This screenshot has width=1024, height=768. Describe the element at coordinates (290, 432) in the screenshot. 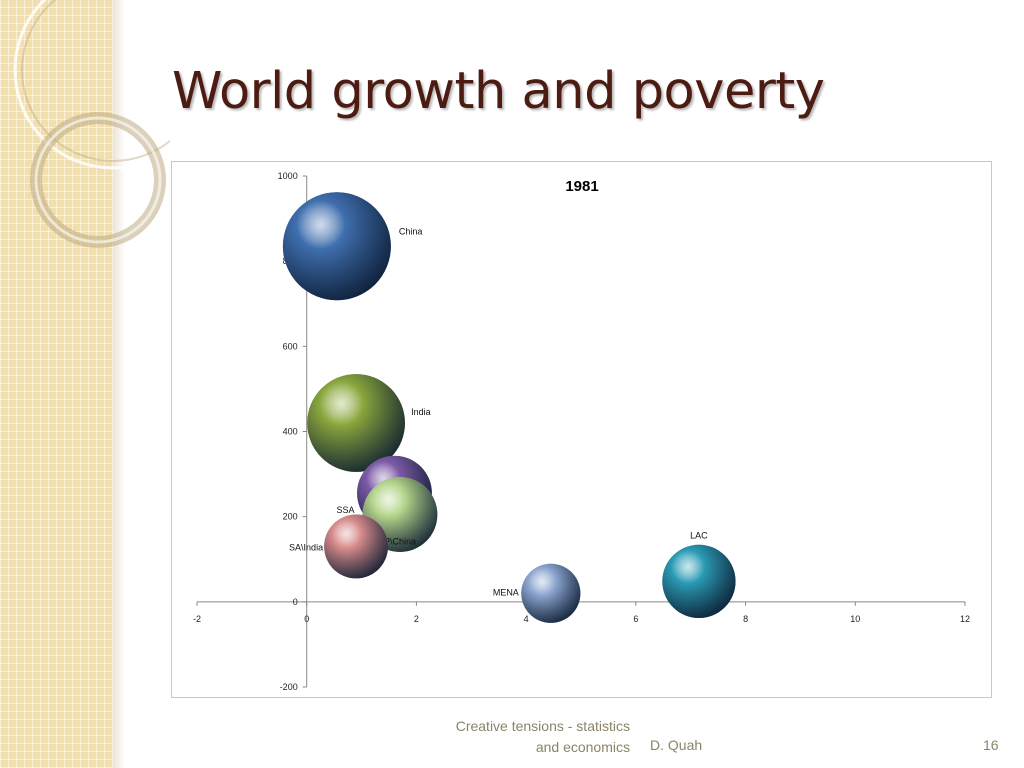

I see `y-tick-label: 400` at that location.